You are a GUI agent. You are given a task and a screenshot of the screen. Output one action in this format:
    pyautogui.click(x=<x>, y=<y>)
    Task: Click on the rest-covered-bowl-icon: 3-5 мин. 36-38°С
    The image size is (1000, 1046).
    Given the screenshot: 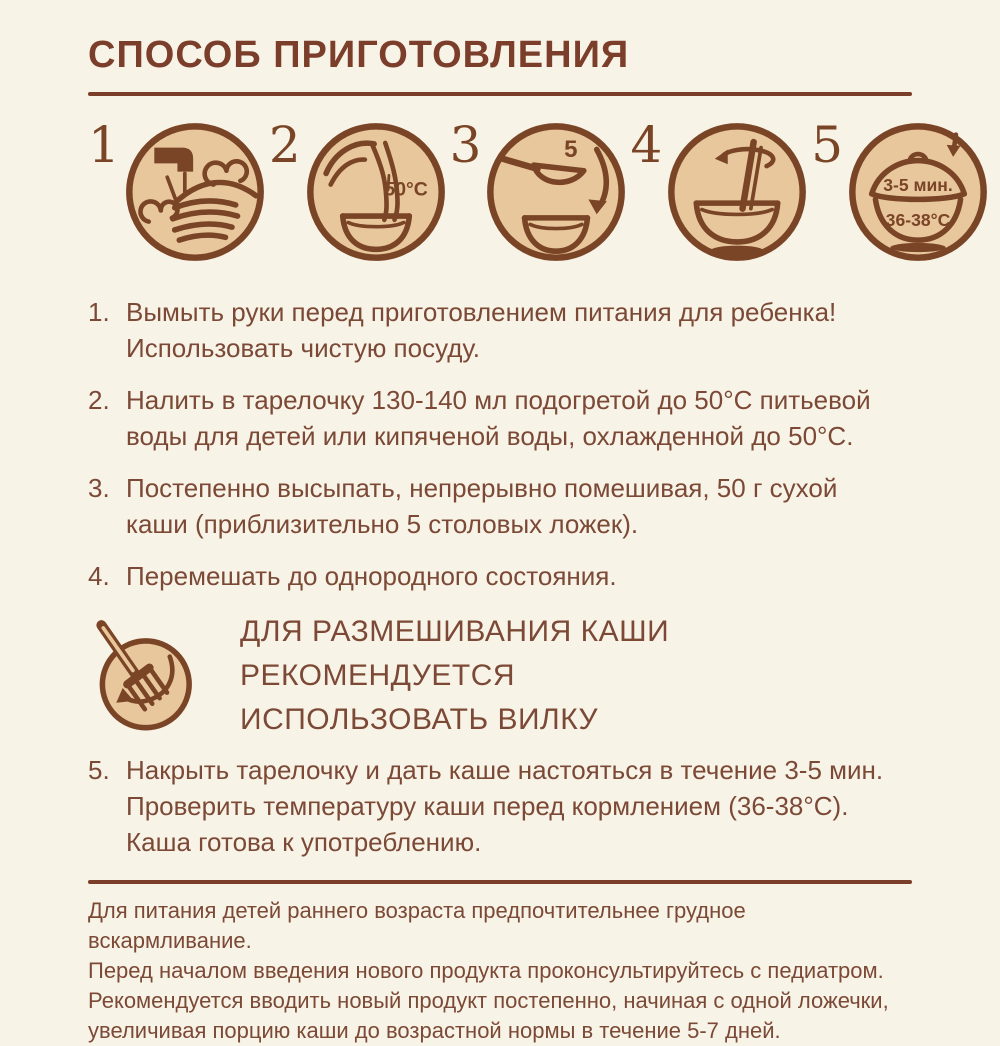 What is the action you would take?
    pyautogui.click(x=918, y=192)
    